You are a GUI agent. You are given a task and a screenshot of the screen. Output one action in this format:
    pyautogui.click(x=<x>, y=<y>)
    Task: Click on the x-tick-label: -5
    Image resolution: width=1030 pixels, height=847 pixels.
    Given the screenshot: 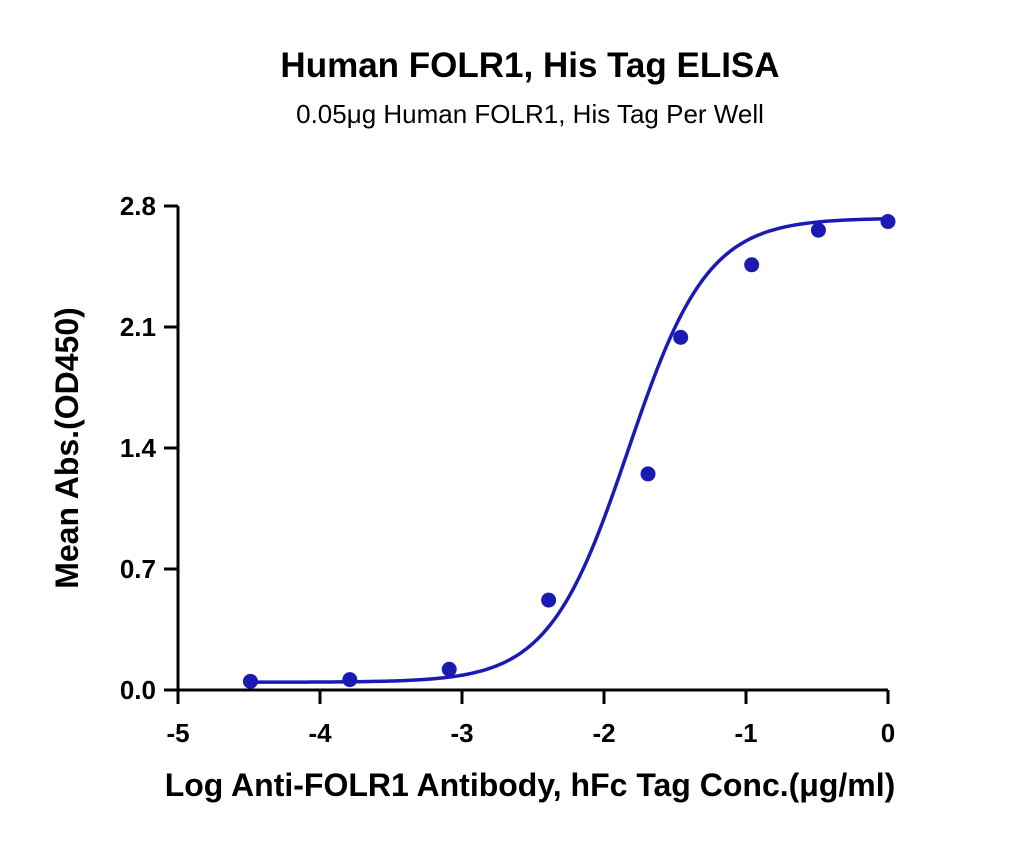 What is the action you would take?
    pyautogui.click(x=177, y=733)
    